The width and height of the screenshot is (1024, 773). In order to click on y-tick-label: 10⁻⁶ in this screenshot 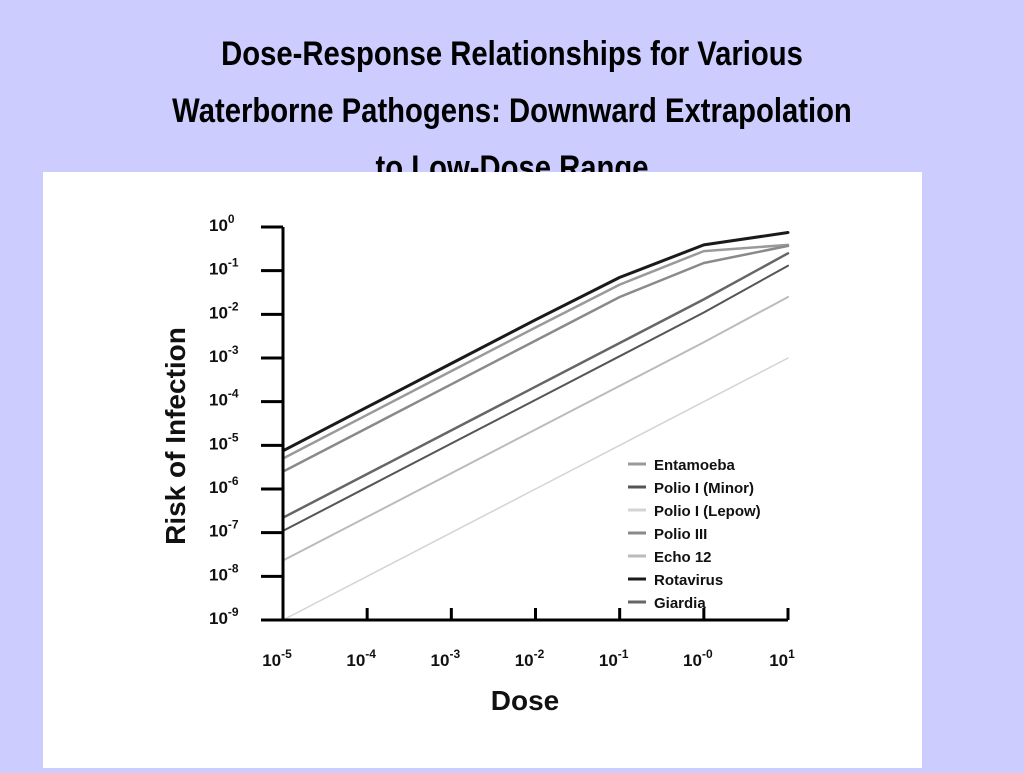, I will do `click(224, 485)`.